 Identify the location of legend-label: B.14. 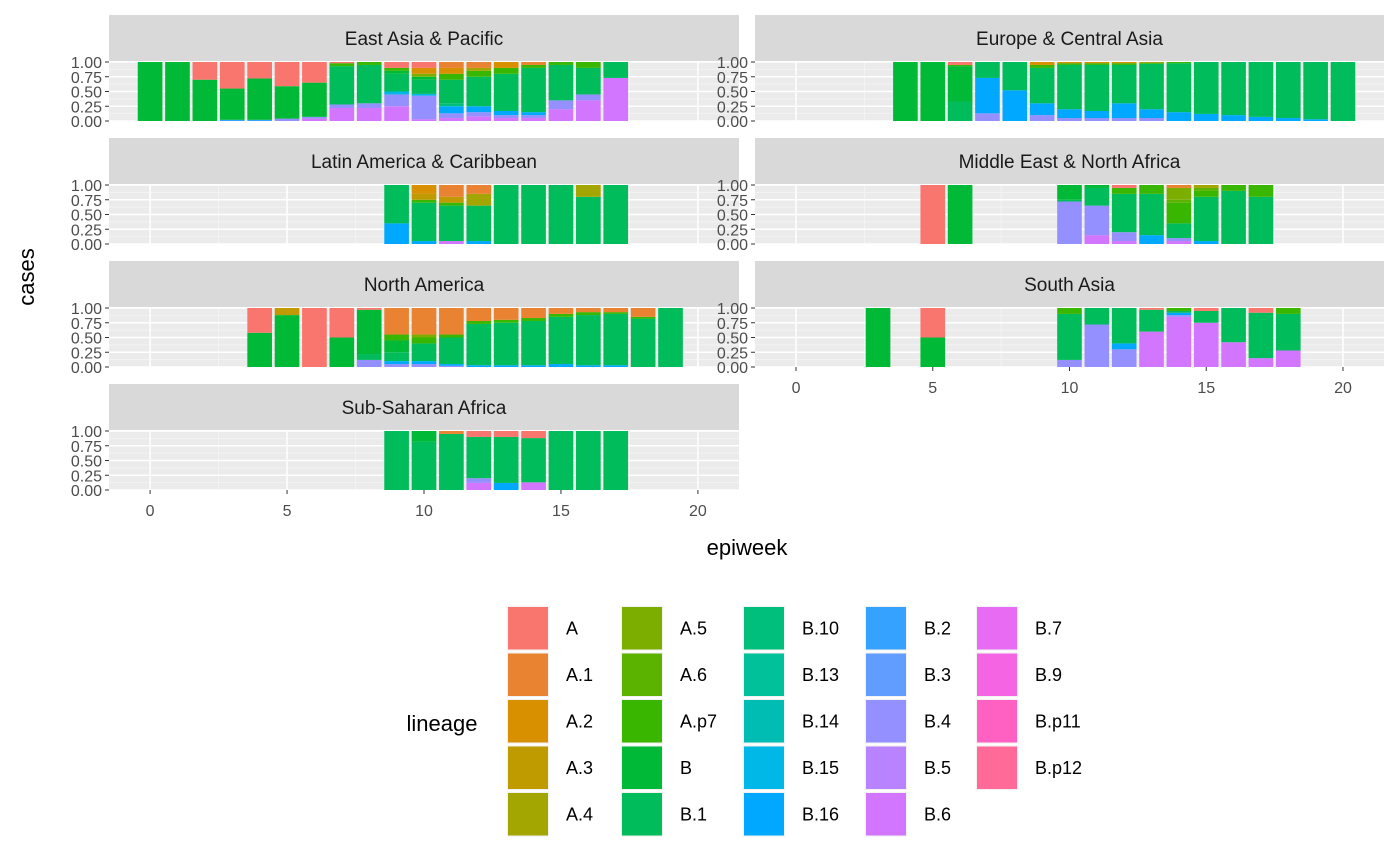
(820, 721).